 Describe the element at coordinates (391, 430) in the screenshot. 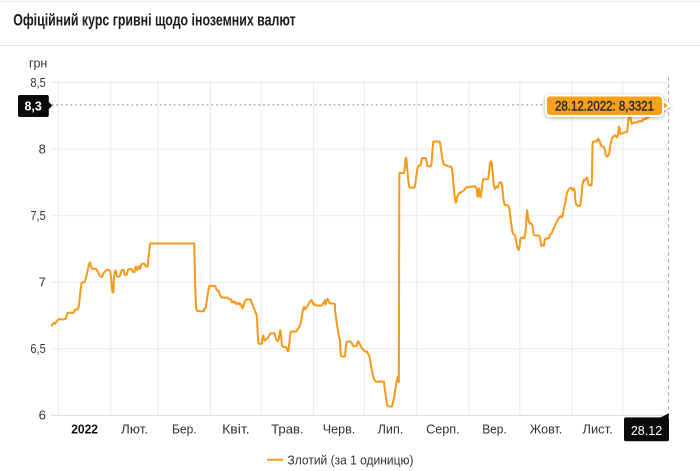

I see `svg-text: Лип.` at that location.